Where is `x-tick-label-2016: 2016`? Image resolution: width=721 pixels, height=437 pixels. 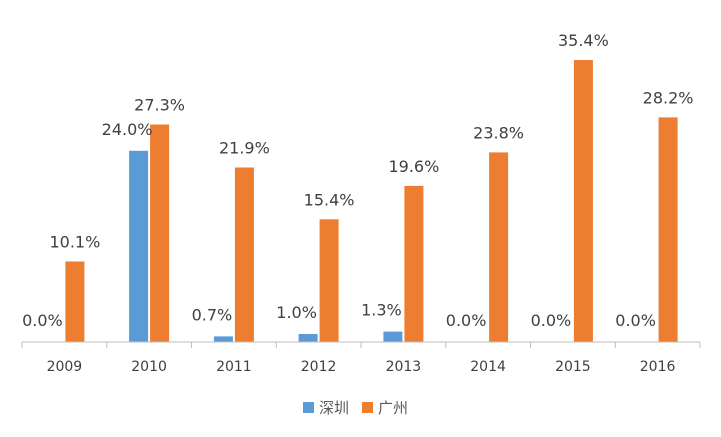 x-tick-label-2016: 2016 is located at coordinates (658, 367).